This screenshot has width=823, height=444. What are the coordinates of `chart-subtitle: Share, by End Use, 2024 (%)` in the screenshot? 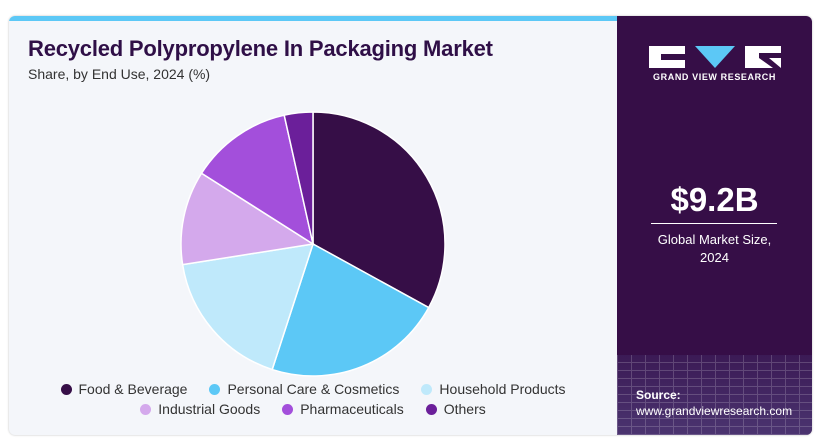 It's located at (119, 74).